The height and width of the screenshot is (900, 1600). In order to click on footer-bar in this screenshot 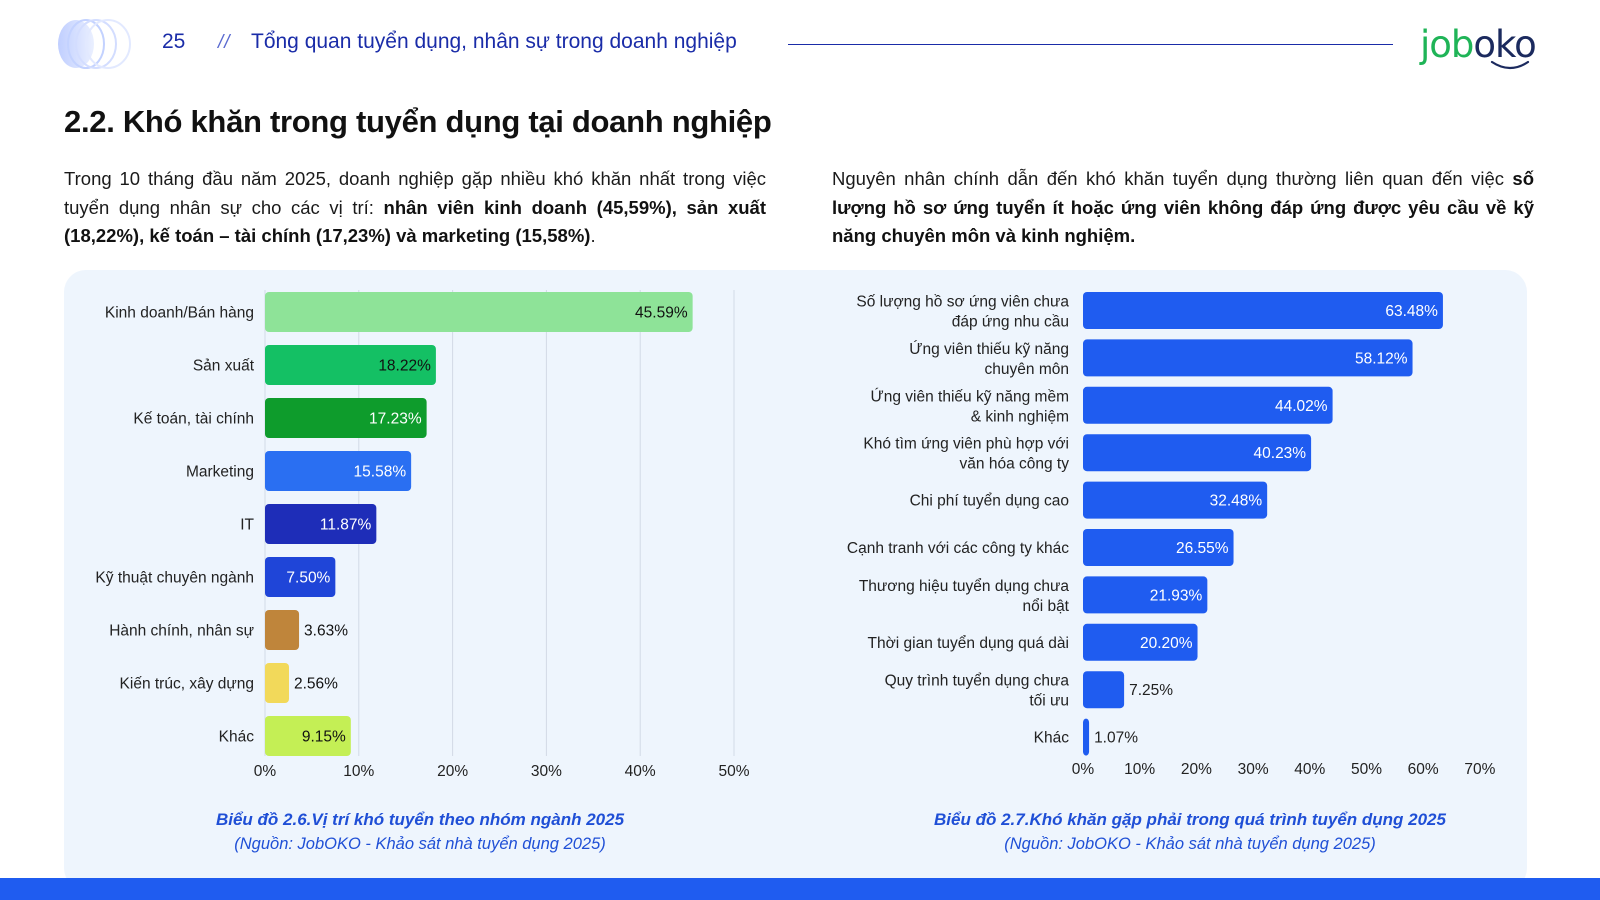, I will do `click(800, 889)`.